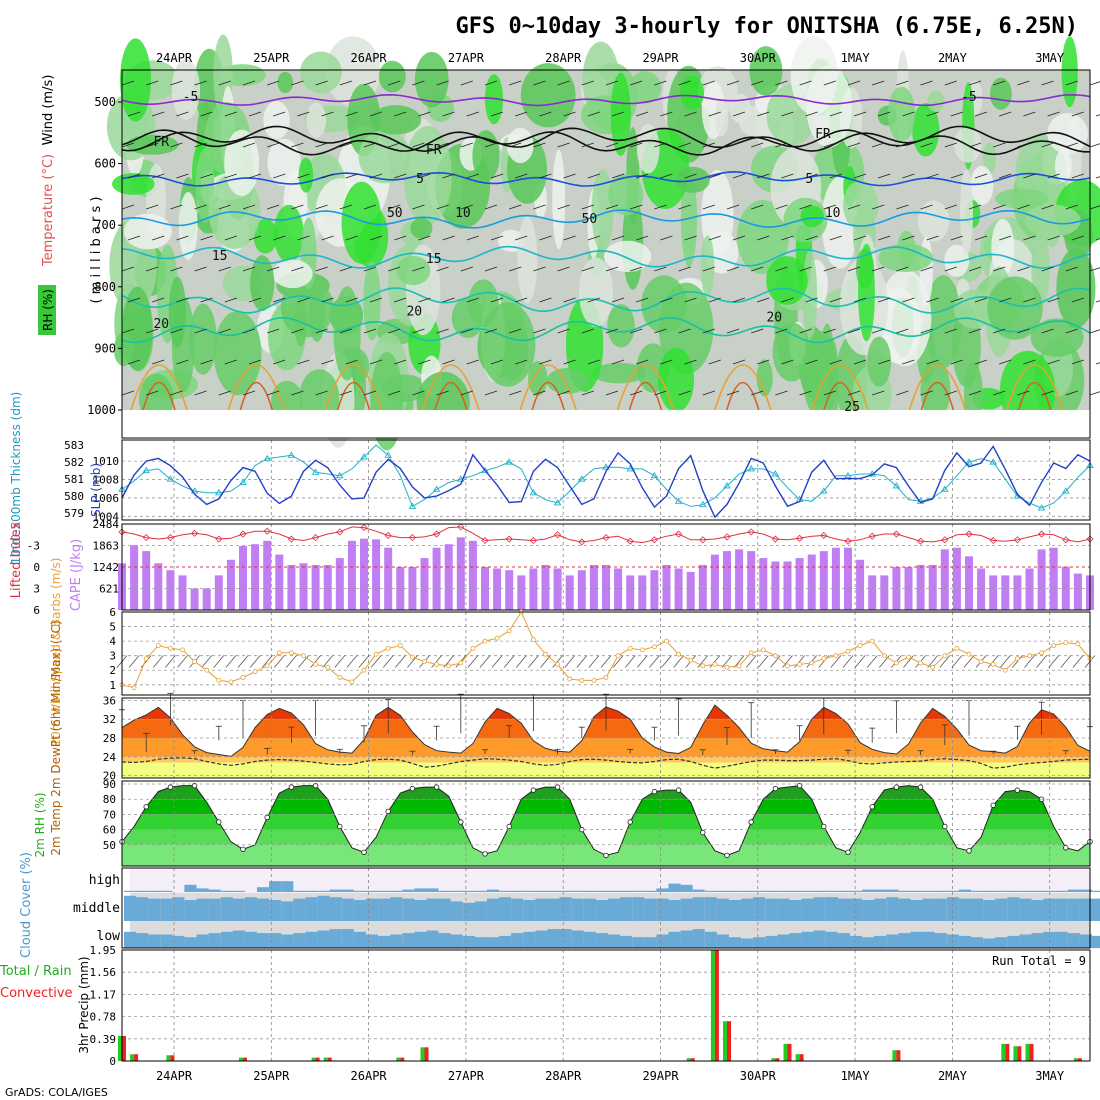 This screenshot has height=1100, width=1100. What do you see at coordinates (606, 770) in the screenshot?
I see `dewpt-band` at bounding box center [606, 770].